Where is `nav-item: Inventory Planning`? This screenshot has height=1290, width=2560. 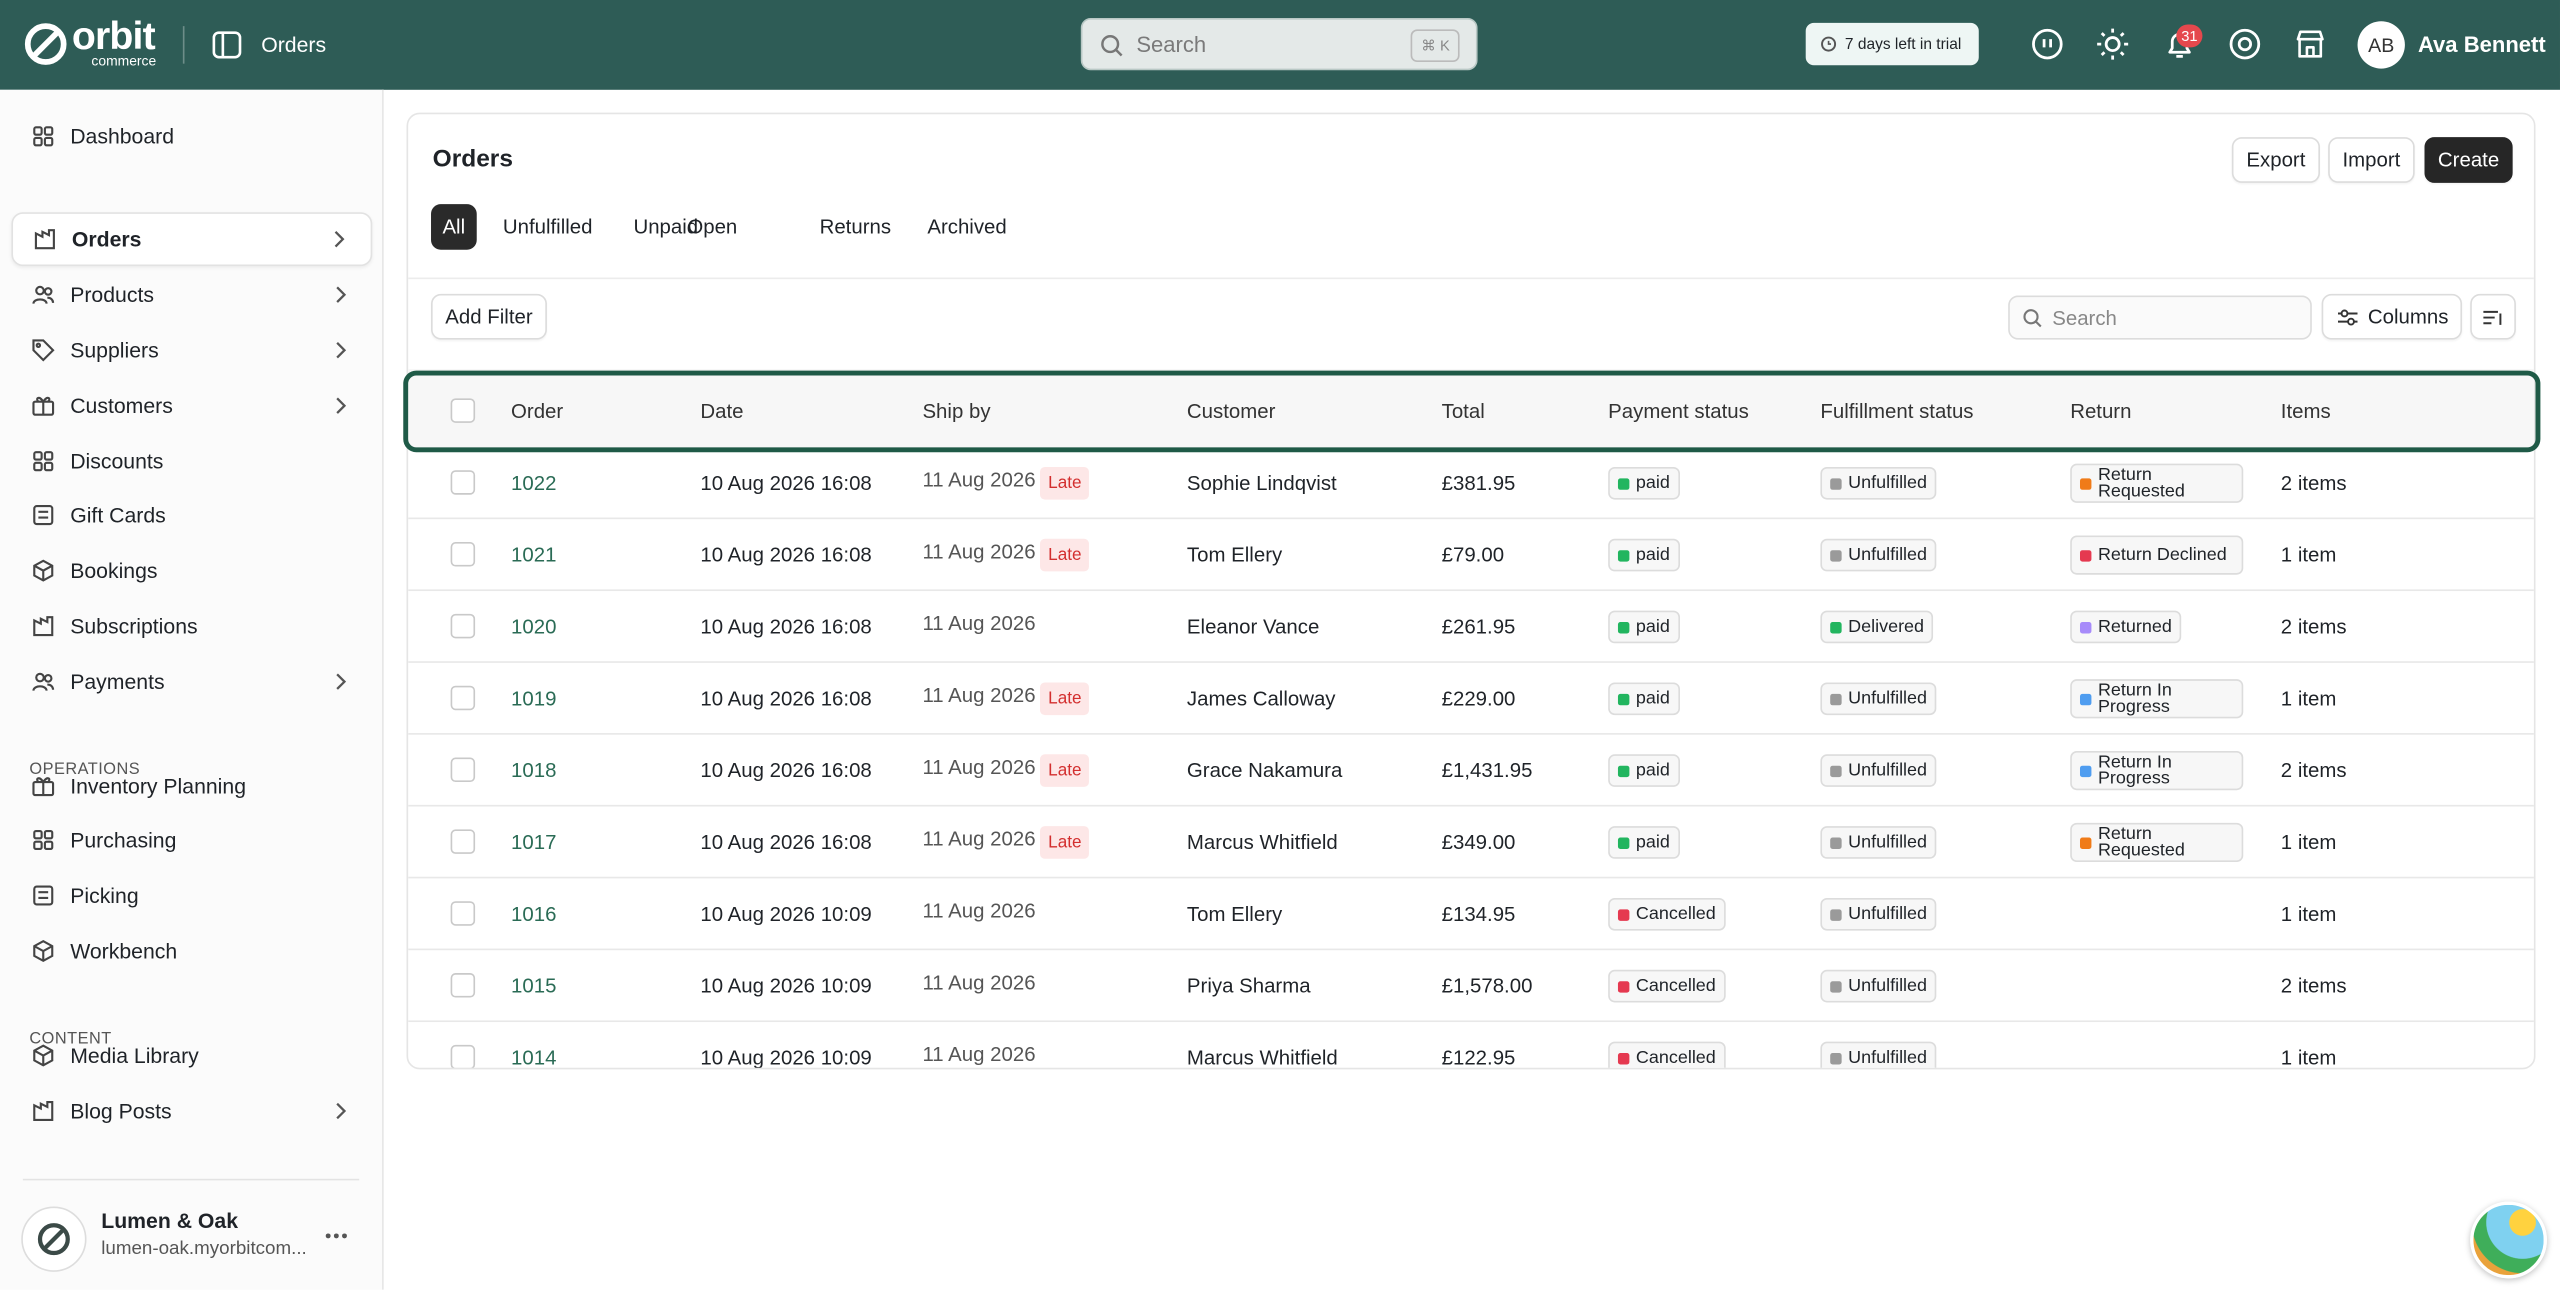 nav-item: Inventory Planning is located at coordinates (191, 785).